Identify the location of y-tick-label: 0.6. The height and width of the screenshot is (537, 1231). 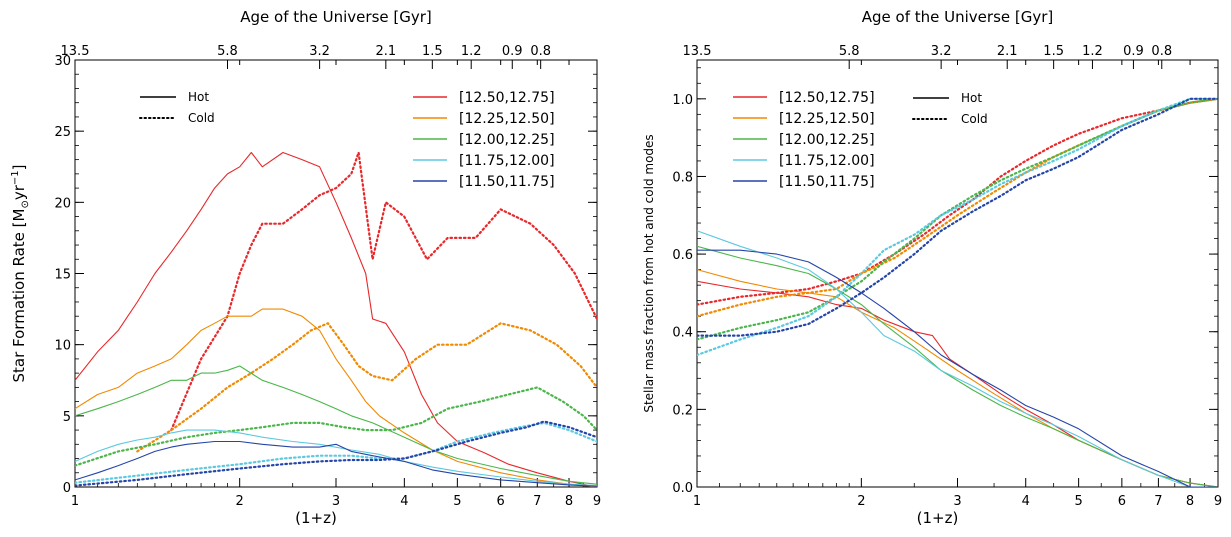
(682, 255).